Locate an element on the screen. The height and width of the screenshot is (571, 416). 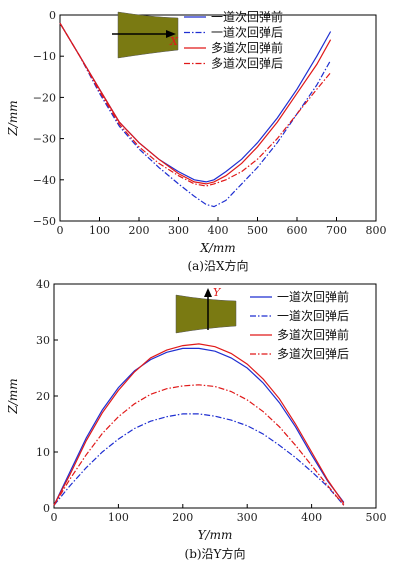
x-tick-label: 600 is located at coordinates (297, 230).